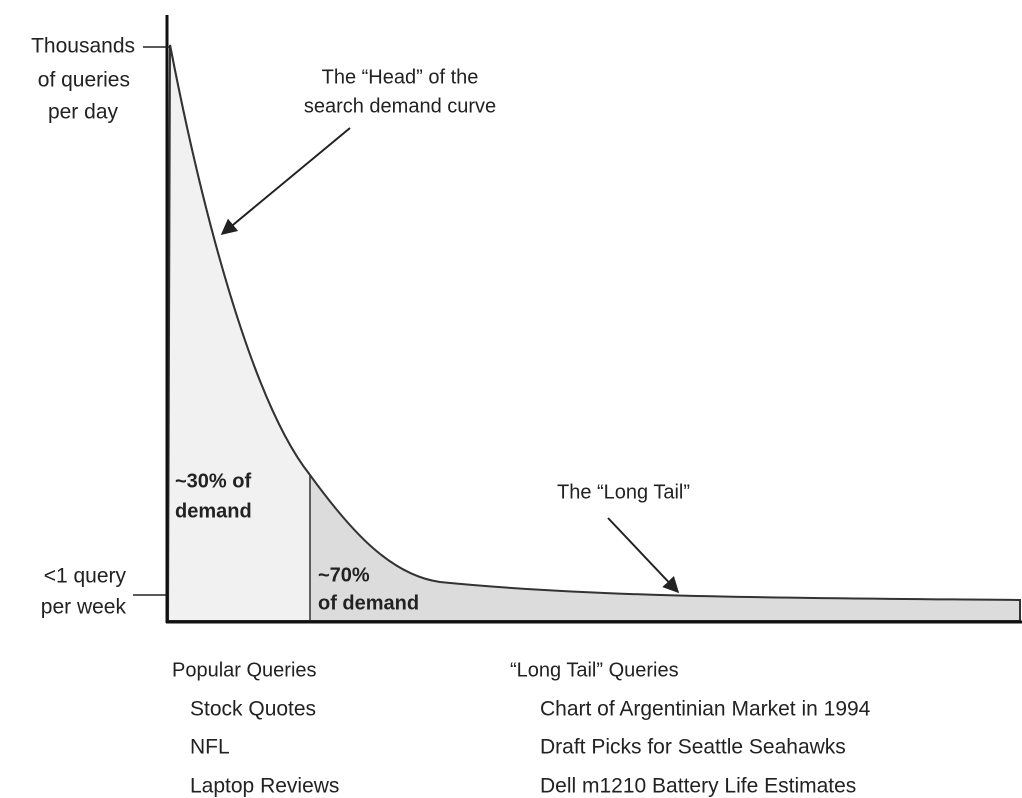 The image size is (1022, 798). Describe the element at coordinates (238, 333) in the screenshot. I see `head-area` at that location.